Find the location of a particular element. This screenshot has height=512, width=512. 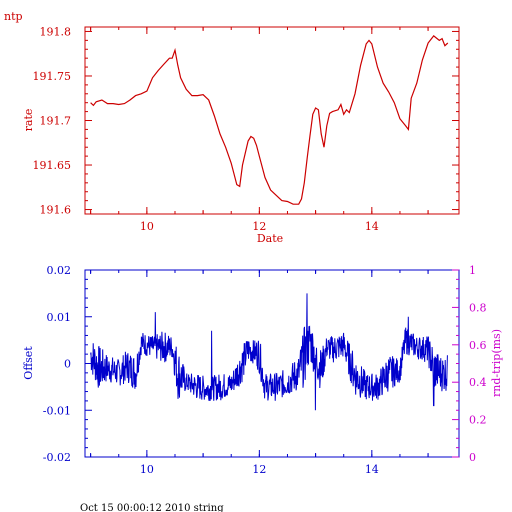

rate-y-tick-label: 191.7 is located at coordinates (56, 121).